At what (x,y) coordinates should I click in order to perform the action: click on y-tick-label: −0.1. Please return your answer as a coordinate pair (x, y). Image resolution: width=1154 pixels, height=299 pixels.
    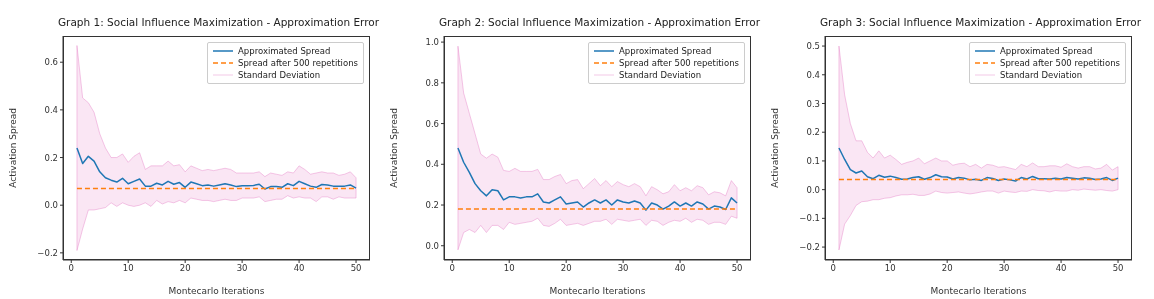
    Looking at the image, I should click on (809, 218).